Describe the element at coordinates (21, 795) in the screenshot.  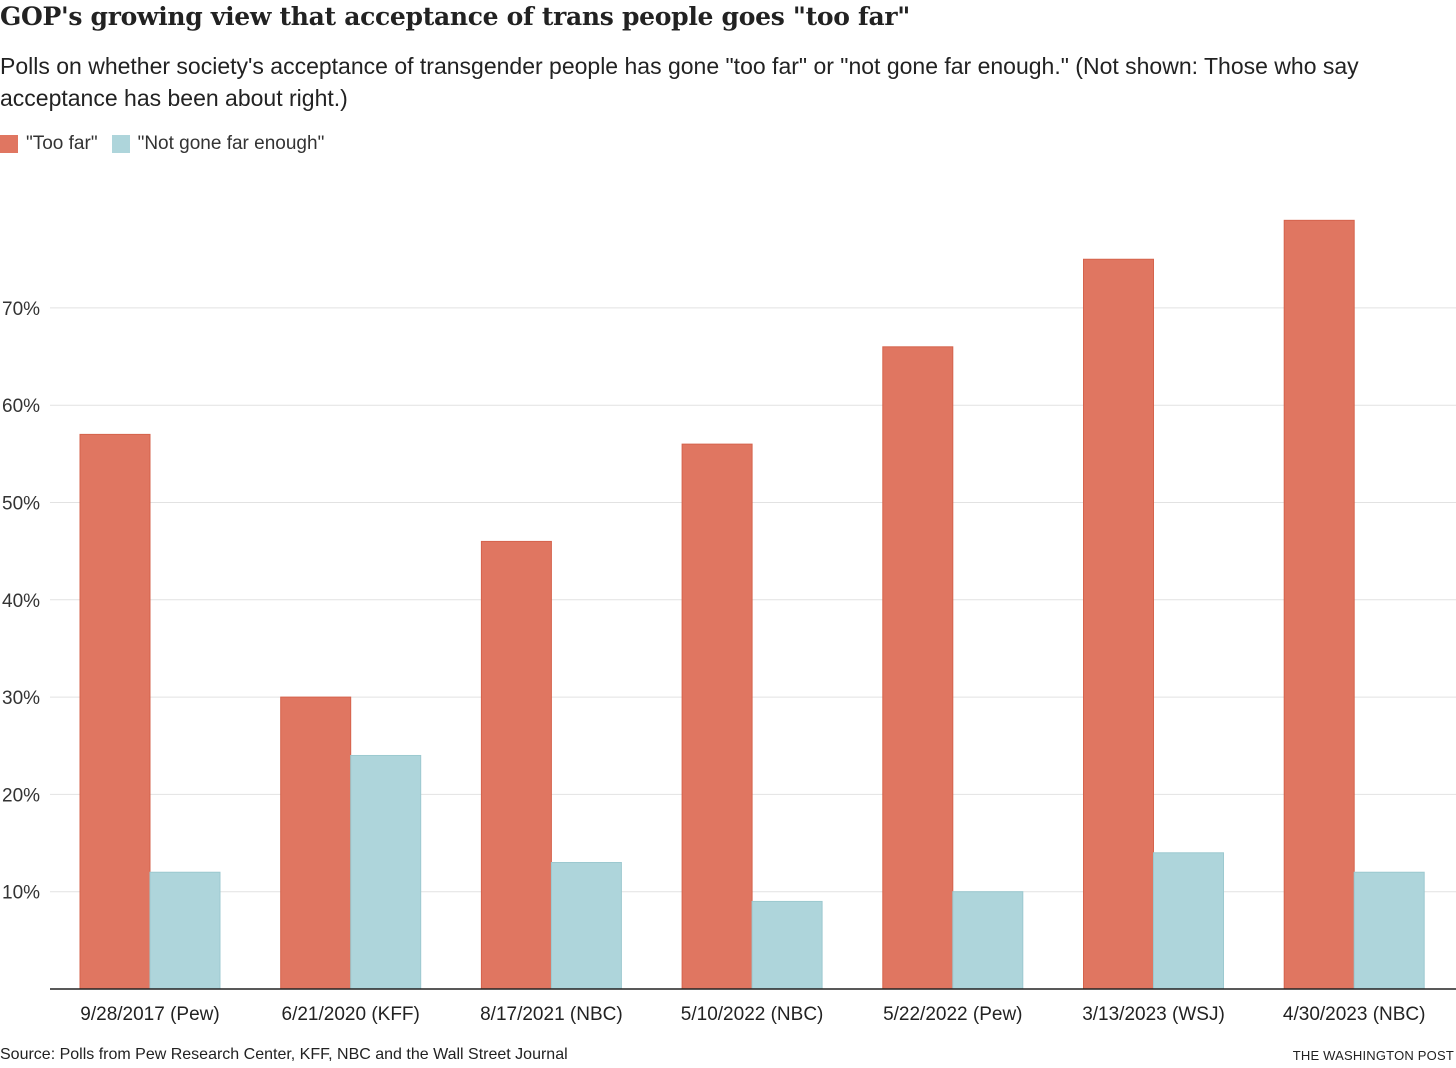
I see `y-tick-label: 20%` at that location.